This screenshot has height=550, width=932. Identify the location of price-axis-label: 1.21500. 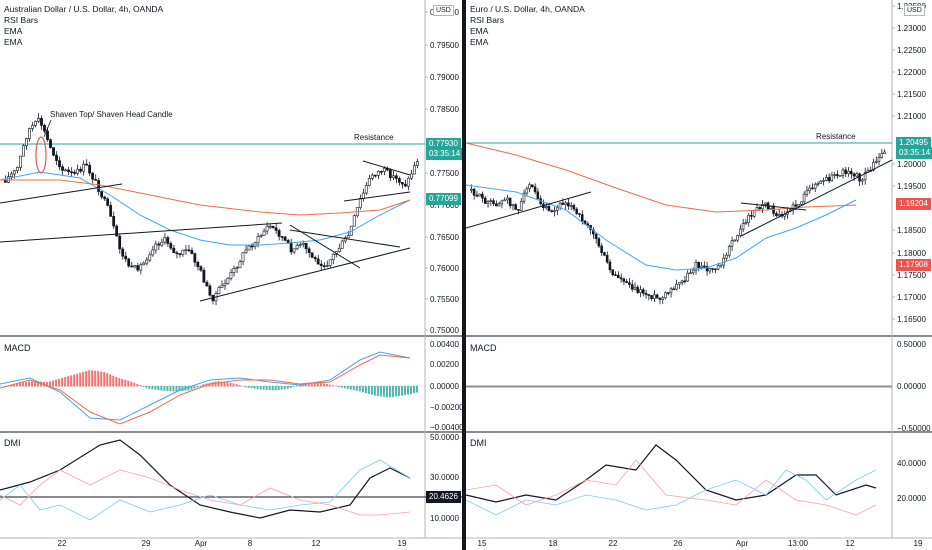
(911, 94).